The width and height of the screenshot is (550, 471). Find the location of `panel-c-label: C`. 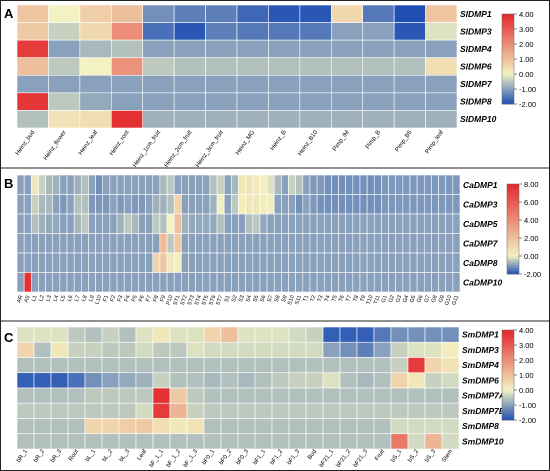

panel-c-label: C is located at coordinates (9, 337).